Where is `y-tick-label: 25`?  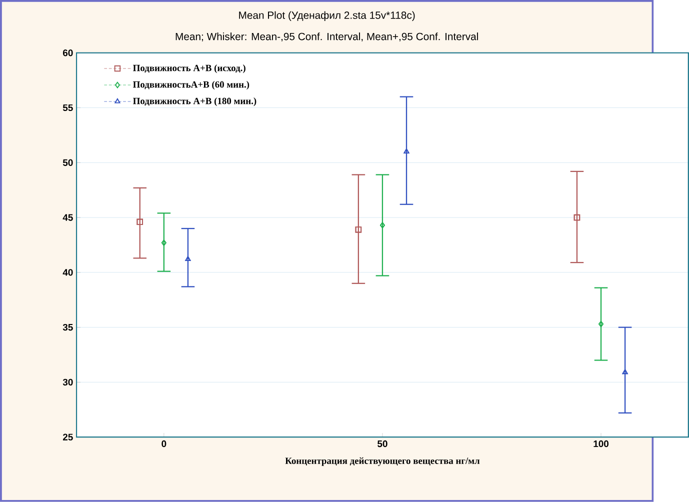 y-tick-label: 25 is located at coordinates (67, 437).